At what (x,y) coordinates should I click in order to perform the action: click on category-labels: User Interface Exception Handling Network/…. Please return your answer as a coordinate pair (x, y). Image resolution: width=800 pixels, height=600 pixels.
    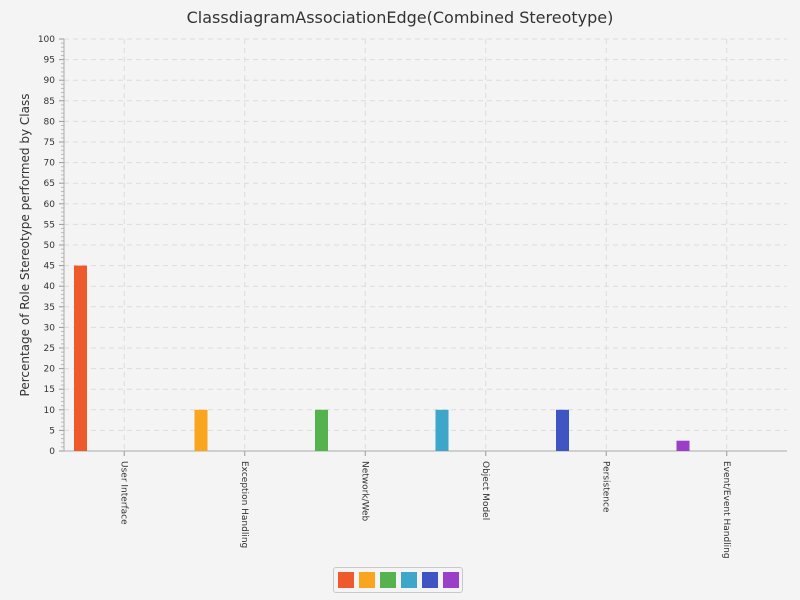
    Looking at the image, I should click on (424, 510).